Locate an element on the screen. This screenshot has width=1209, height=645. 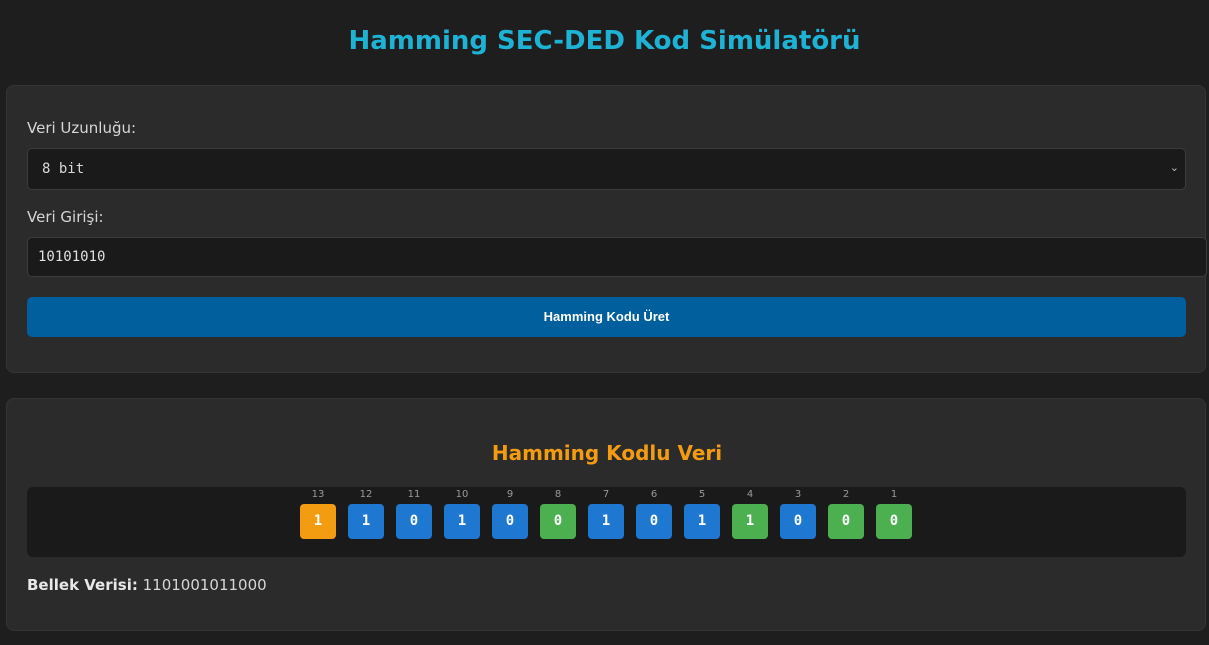
bit-cell: 11 0 is located at coordinates (414, 522).